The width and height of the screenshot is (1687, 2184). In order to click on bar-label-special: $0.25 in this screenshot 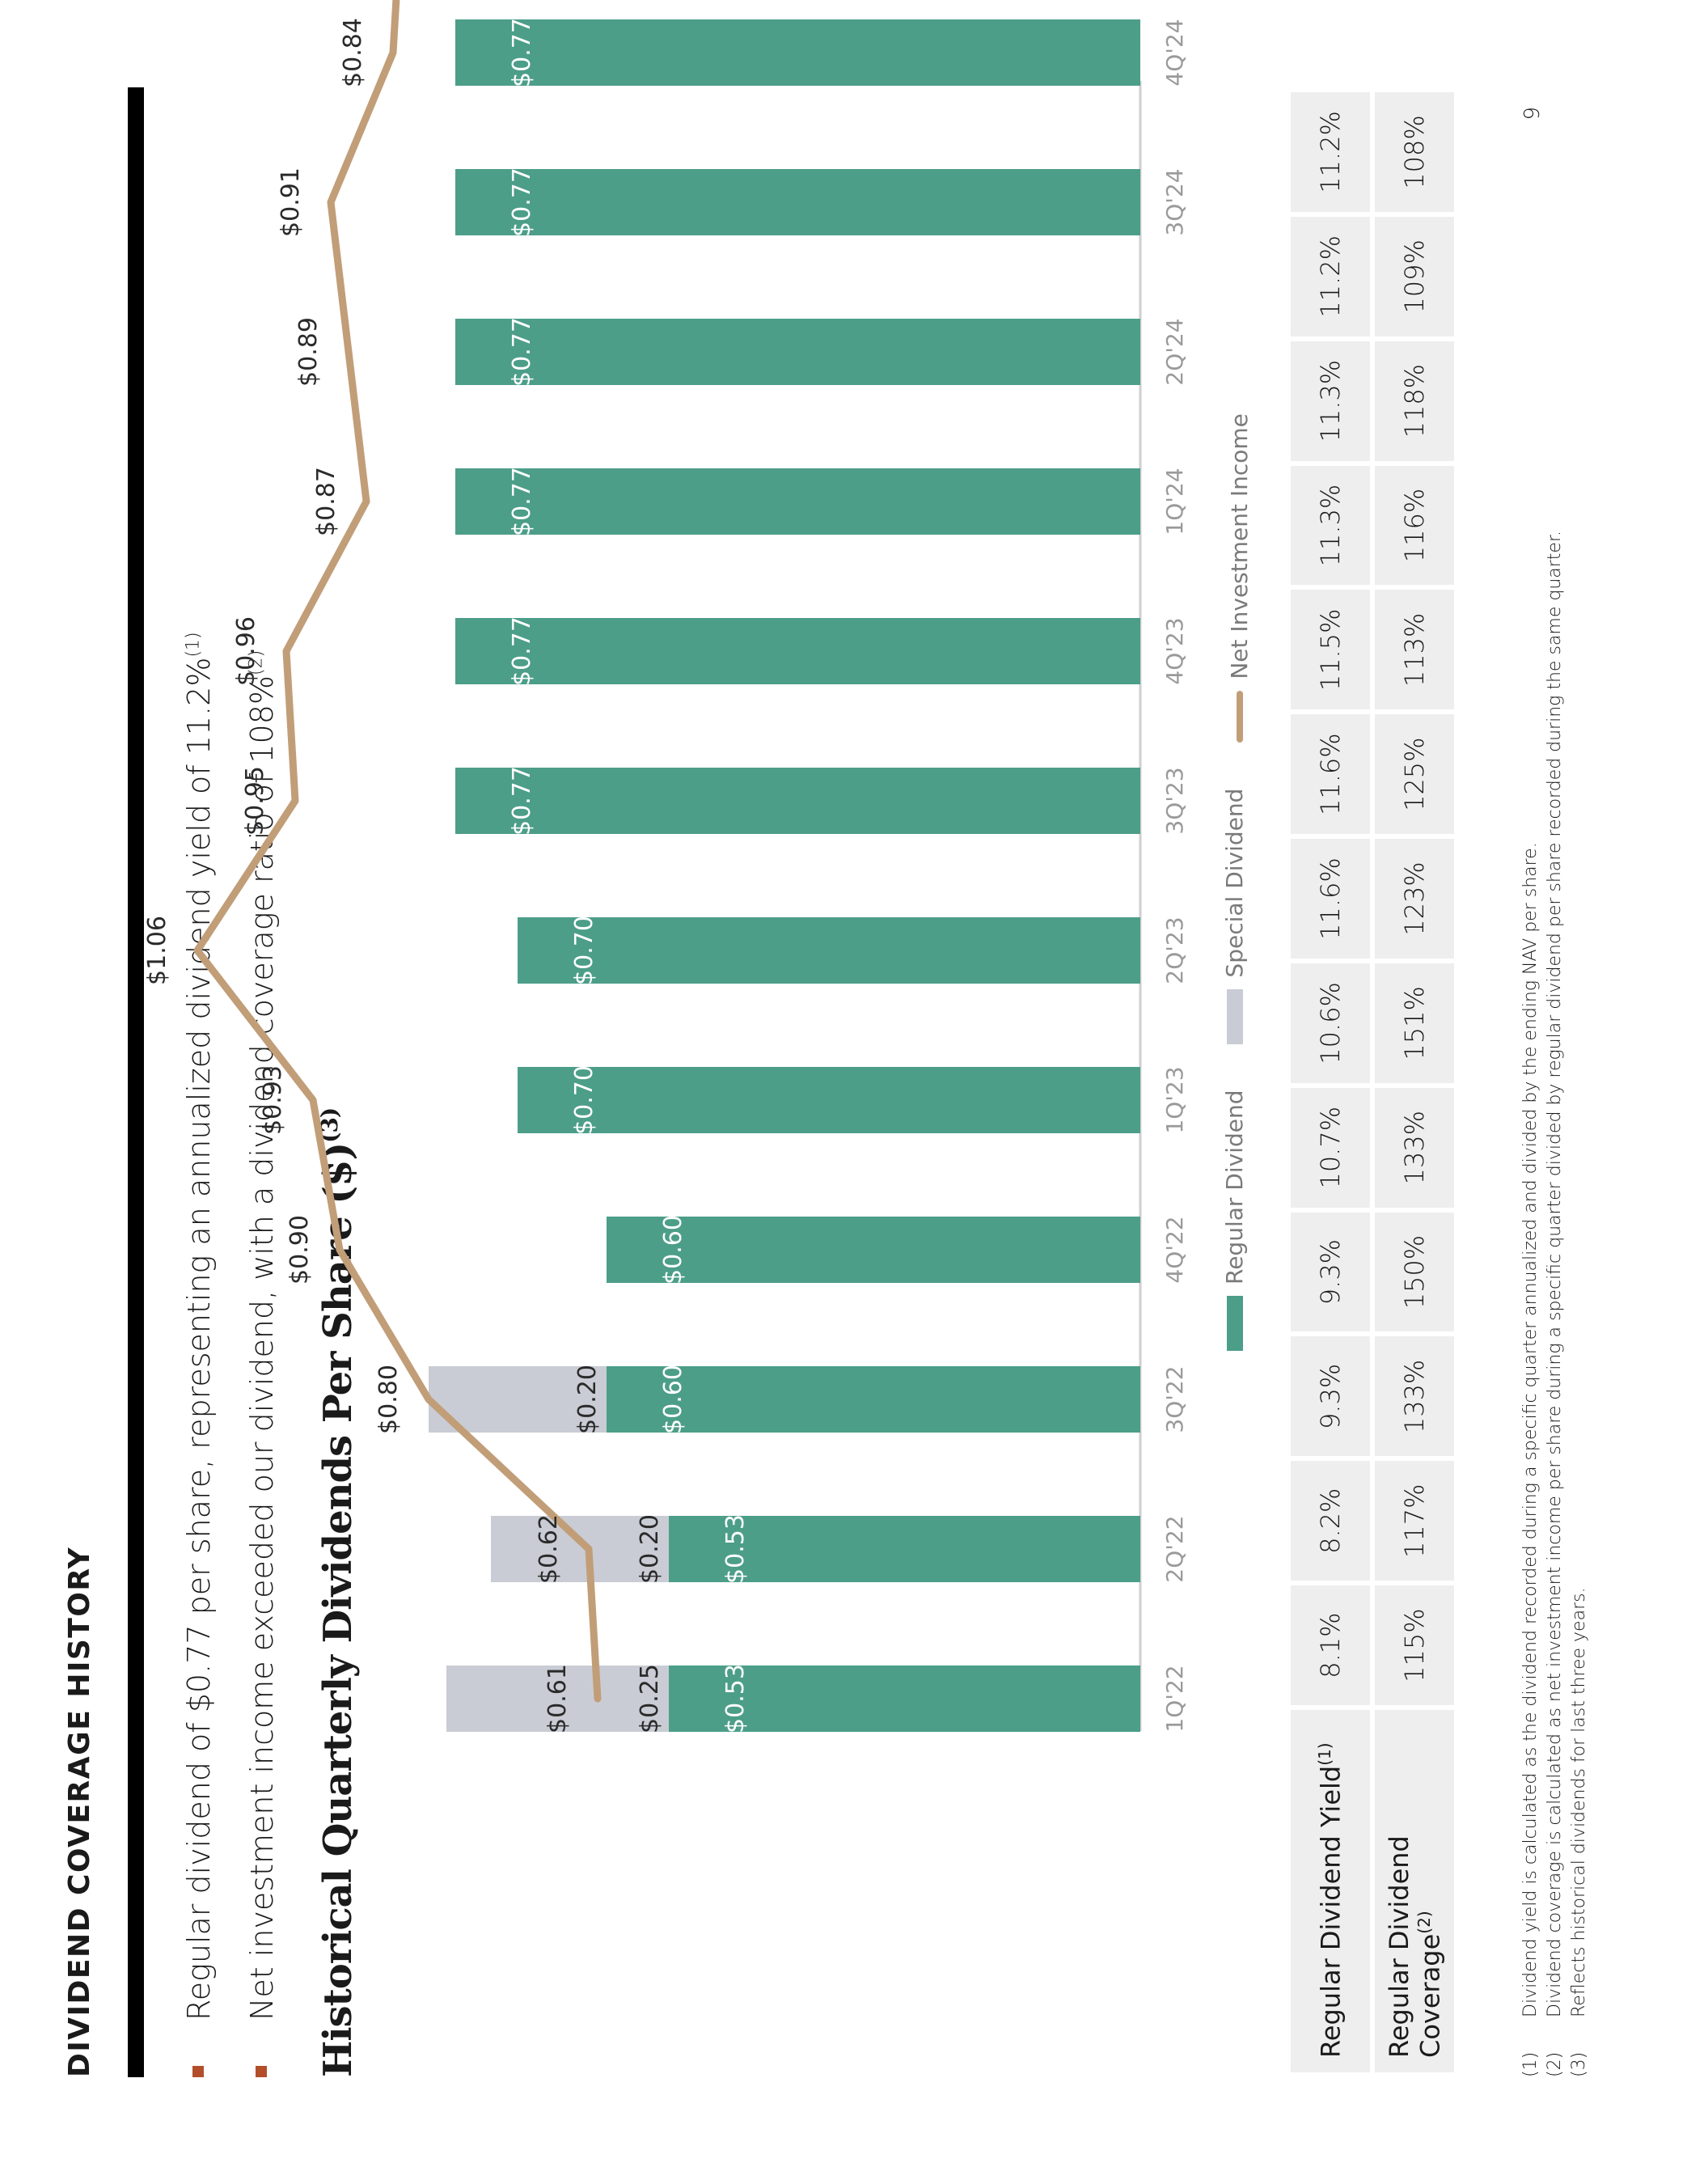, I will do `click(650, 1699)`.